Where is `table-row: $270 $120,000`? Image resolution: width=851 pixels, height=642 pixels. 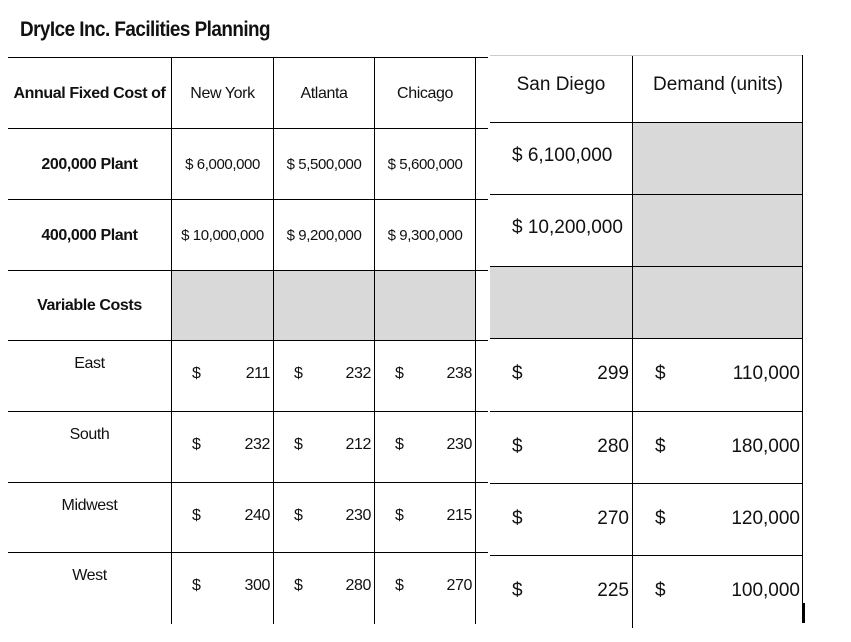
table-row: $270 $120,000 is located at coordinates (646, 519).